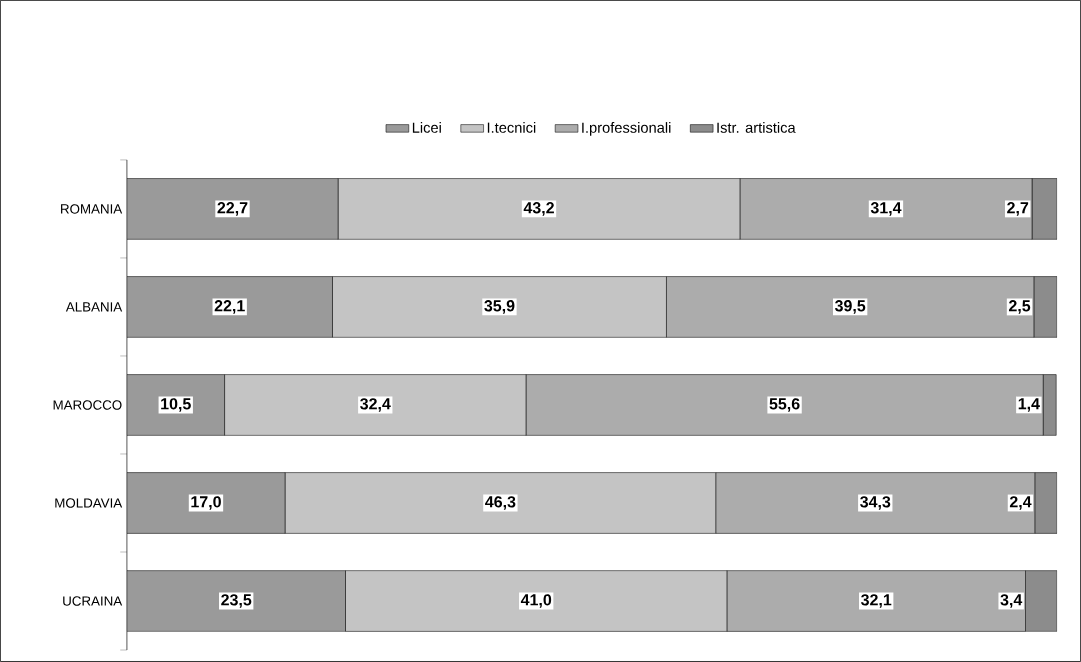  What do you see at coordinates (499, 307) in the screenshot?
I see `data-label: 35,9` at bounding box center [499, 307].